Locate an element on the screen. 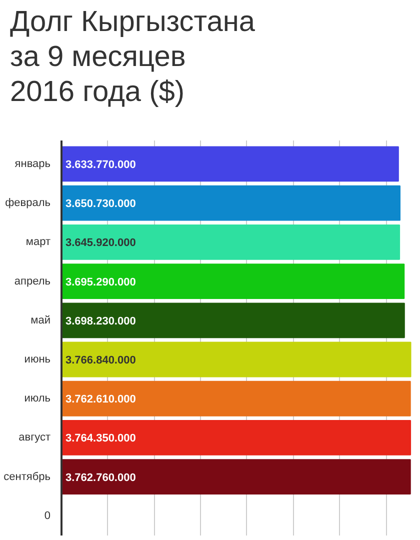 This screenshot has width=420, height=540. y-tick-label: февраль is located at coordinates (28, 203).